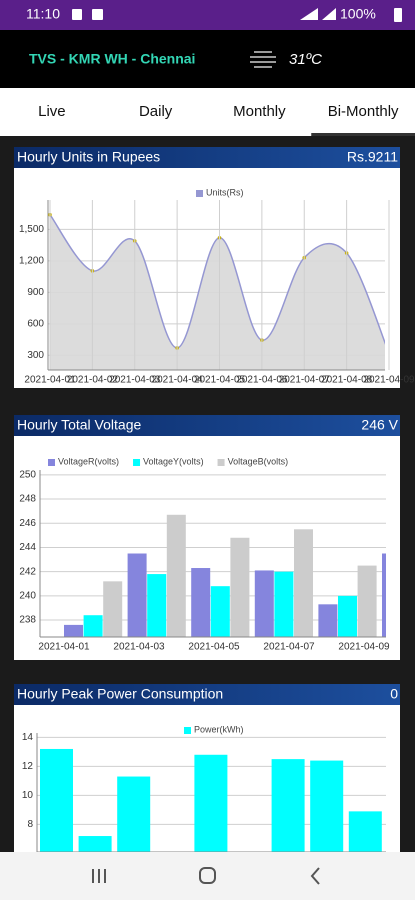  I want to click on card-title: Hourly Units in Rupees, so click(88, 157).